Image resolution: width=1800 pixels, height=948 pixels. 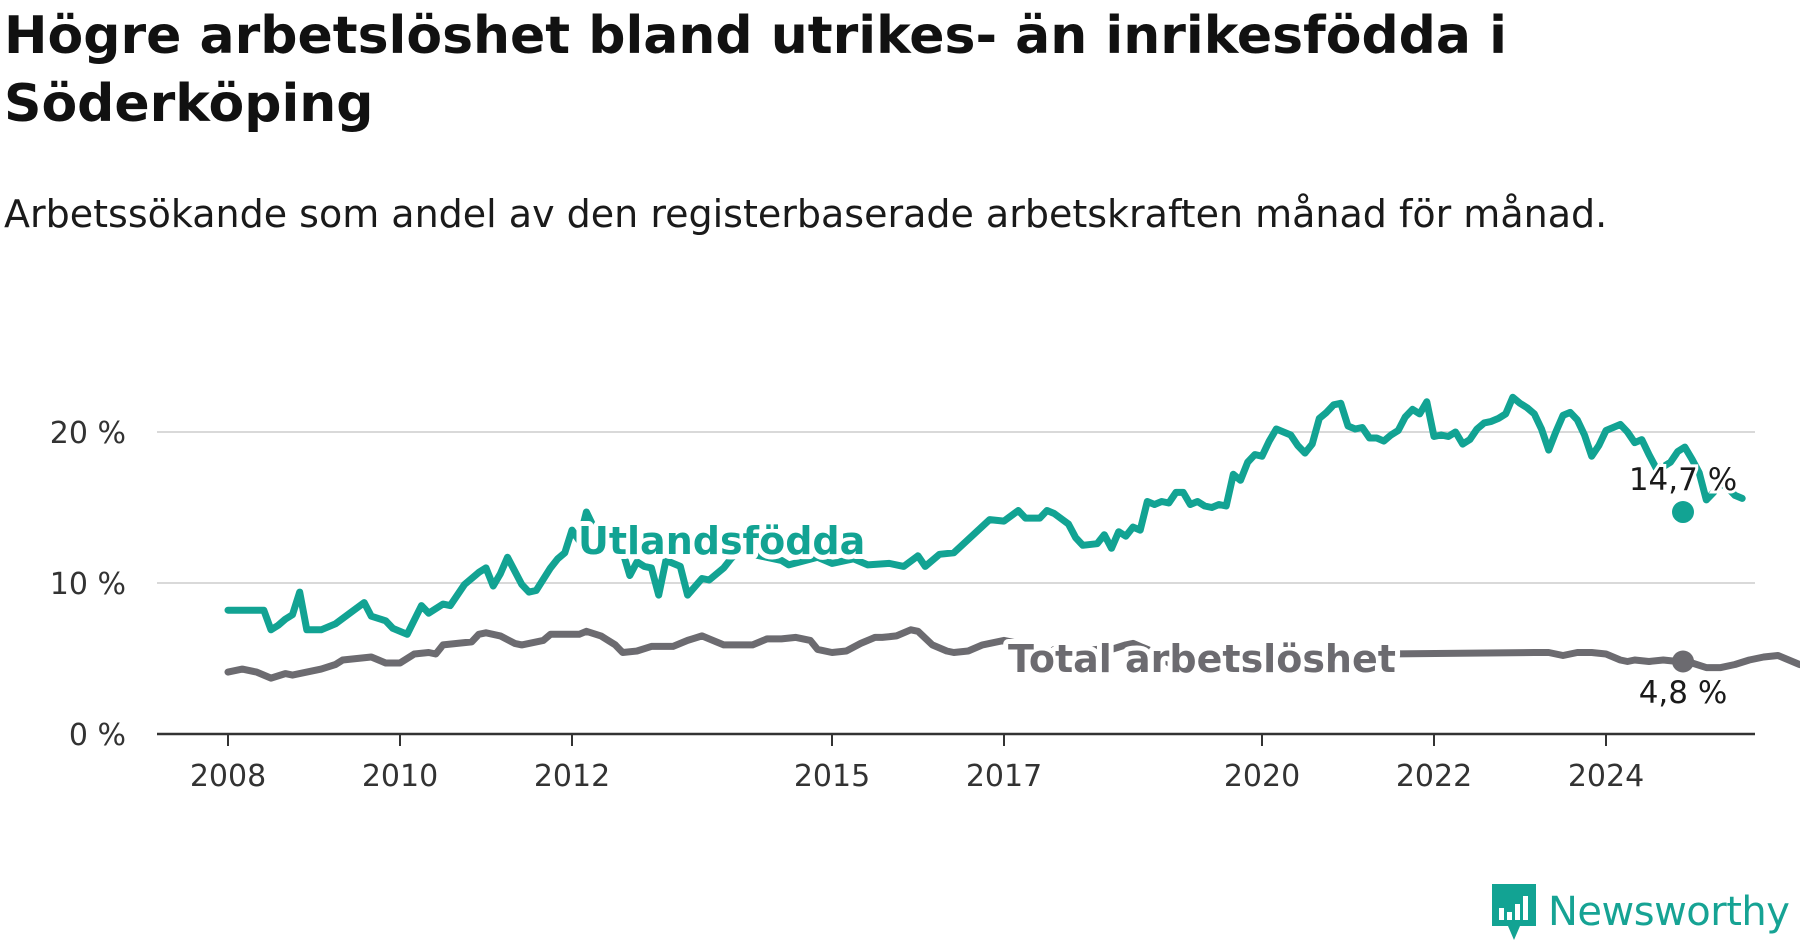 What do you see at coordinates (1606, 776) in the screenshot?
I see `x-tick-label: 2024` at bounding box center [1606, 776].